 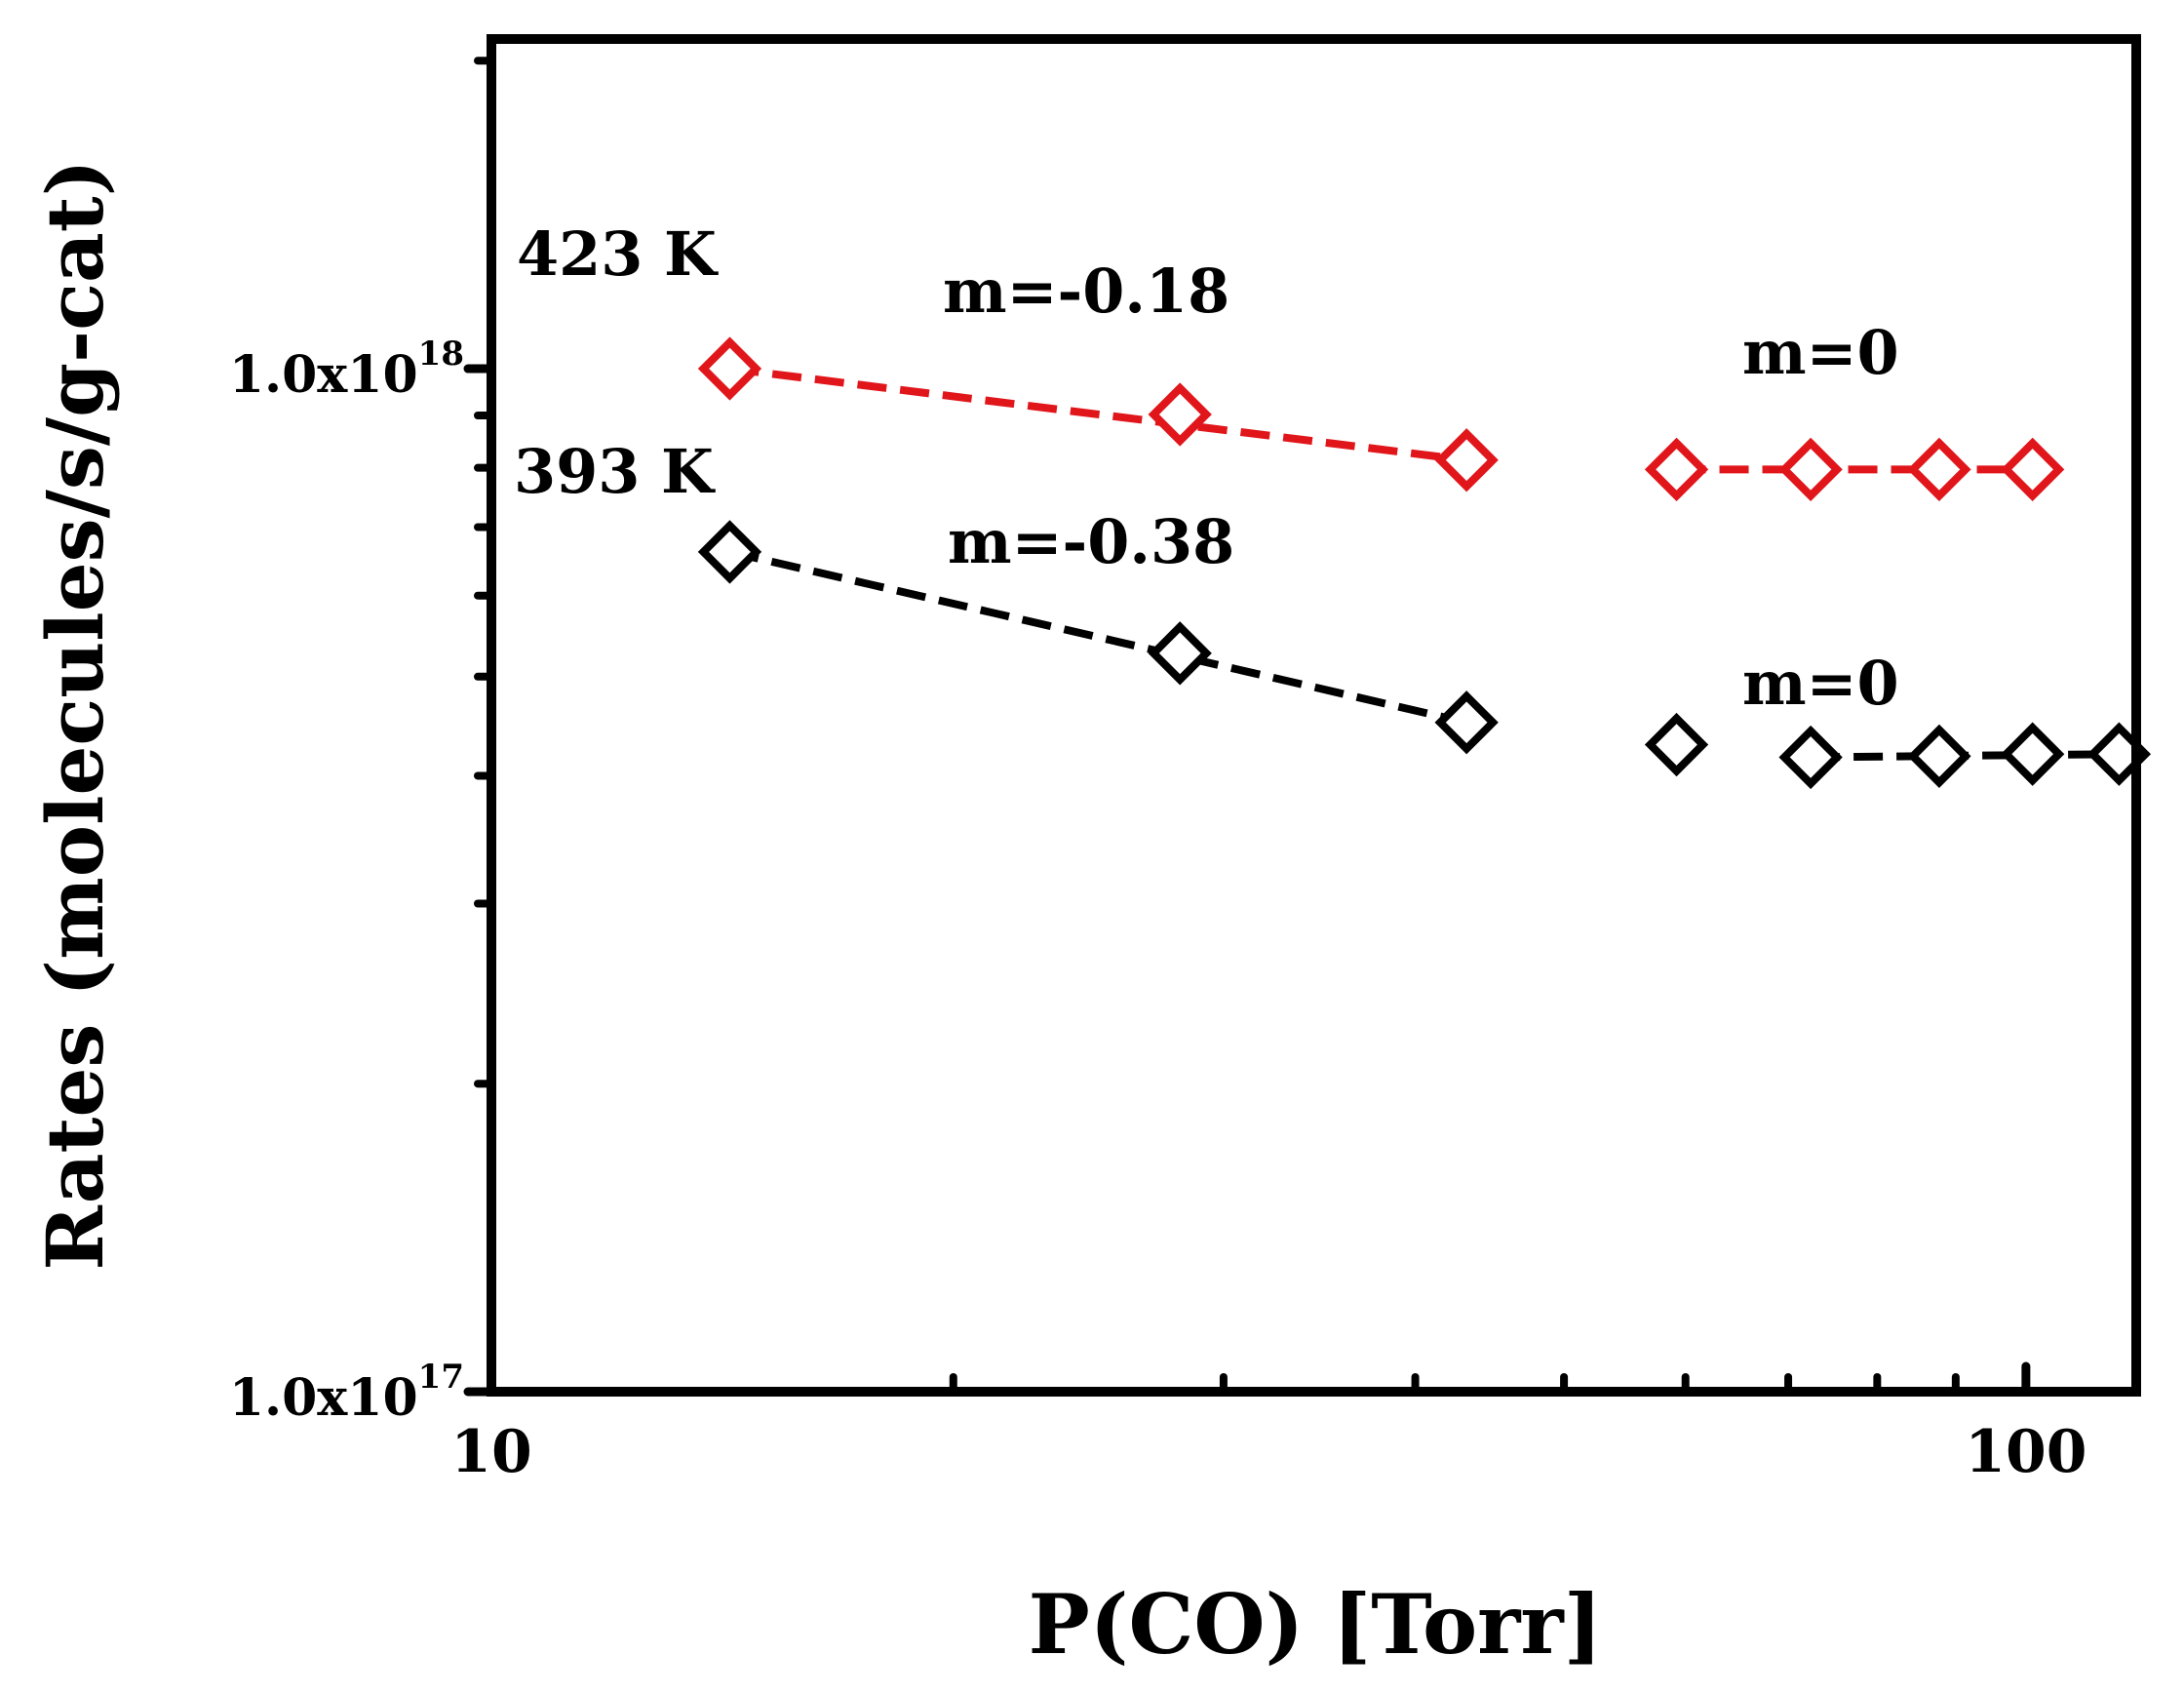 What do you see at coordinates (491, 1452) in the screenshot?
I see `x-tick-label: 10` at bounding box center [491, 1452].